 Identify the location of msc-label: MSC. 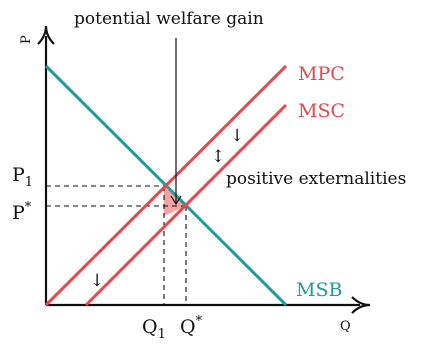
(321, 111).